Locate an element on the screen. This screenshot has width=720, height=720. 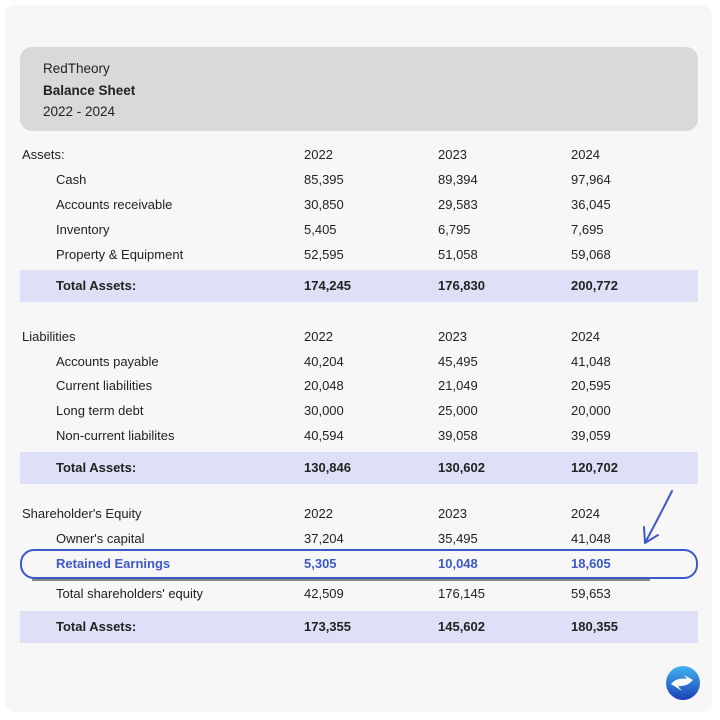
cell: 10,048 is located at coordinates (458, 563).